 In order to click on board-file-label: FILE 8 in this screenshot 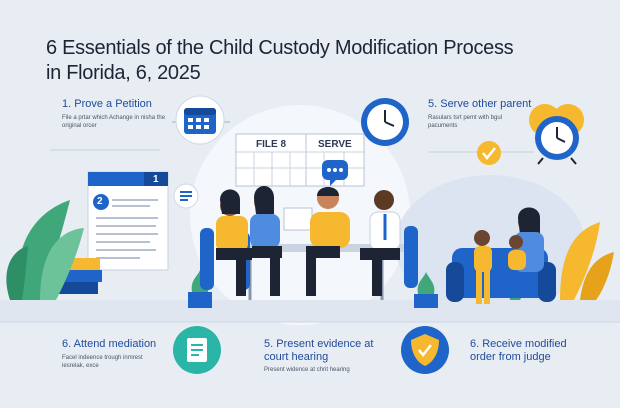, I will do `click(271, 144)`.